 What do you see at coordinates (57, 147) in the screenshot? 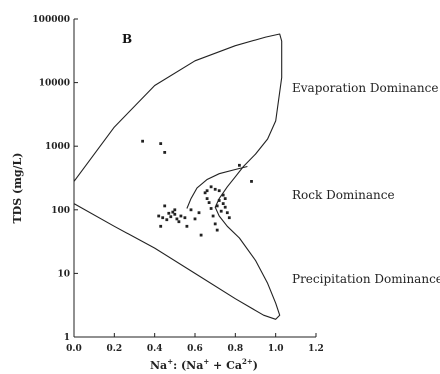
I see `y-tick-label: 1000` at bounding box center [57, 147].